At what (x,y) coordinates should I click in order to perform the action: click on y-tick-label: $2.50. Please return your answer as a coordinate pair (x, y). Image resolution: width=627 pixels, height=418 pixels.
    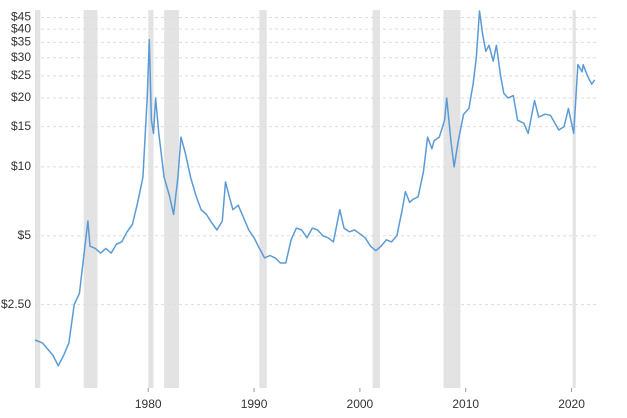
    Looking at the image, I should click on (16, 304).